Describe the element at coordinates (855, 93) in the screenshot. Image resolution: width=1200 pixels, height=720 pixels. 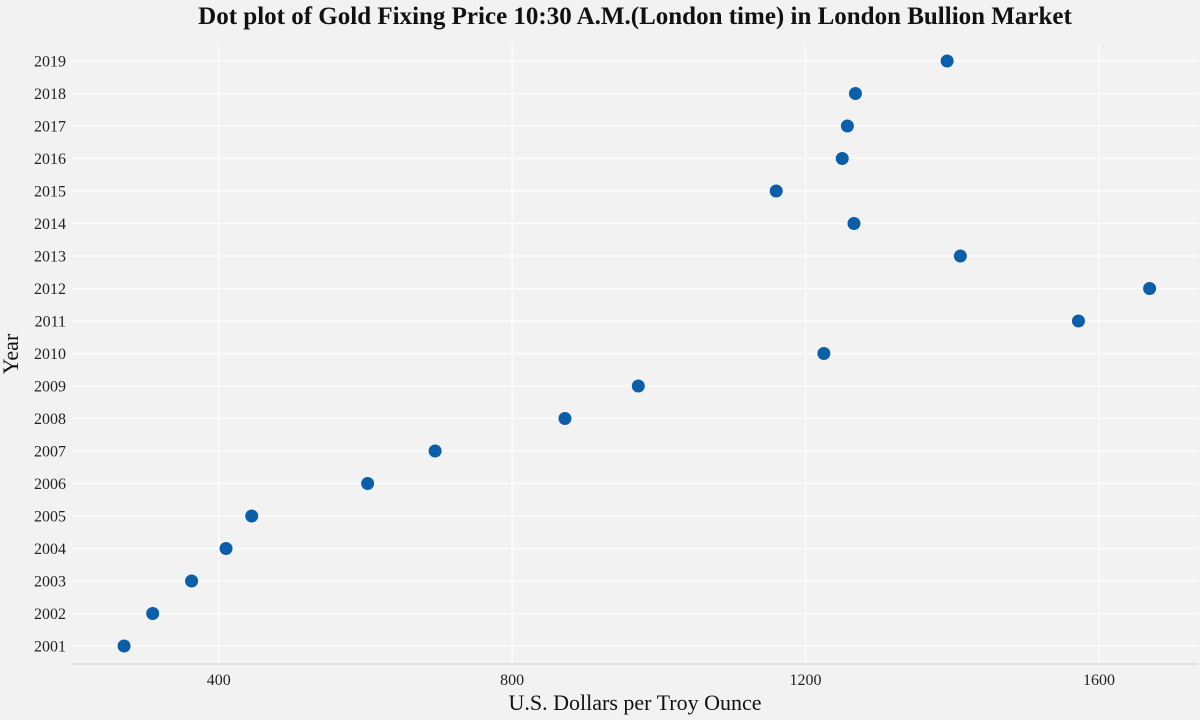
I see `data-point-2018` at that location.